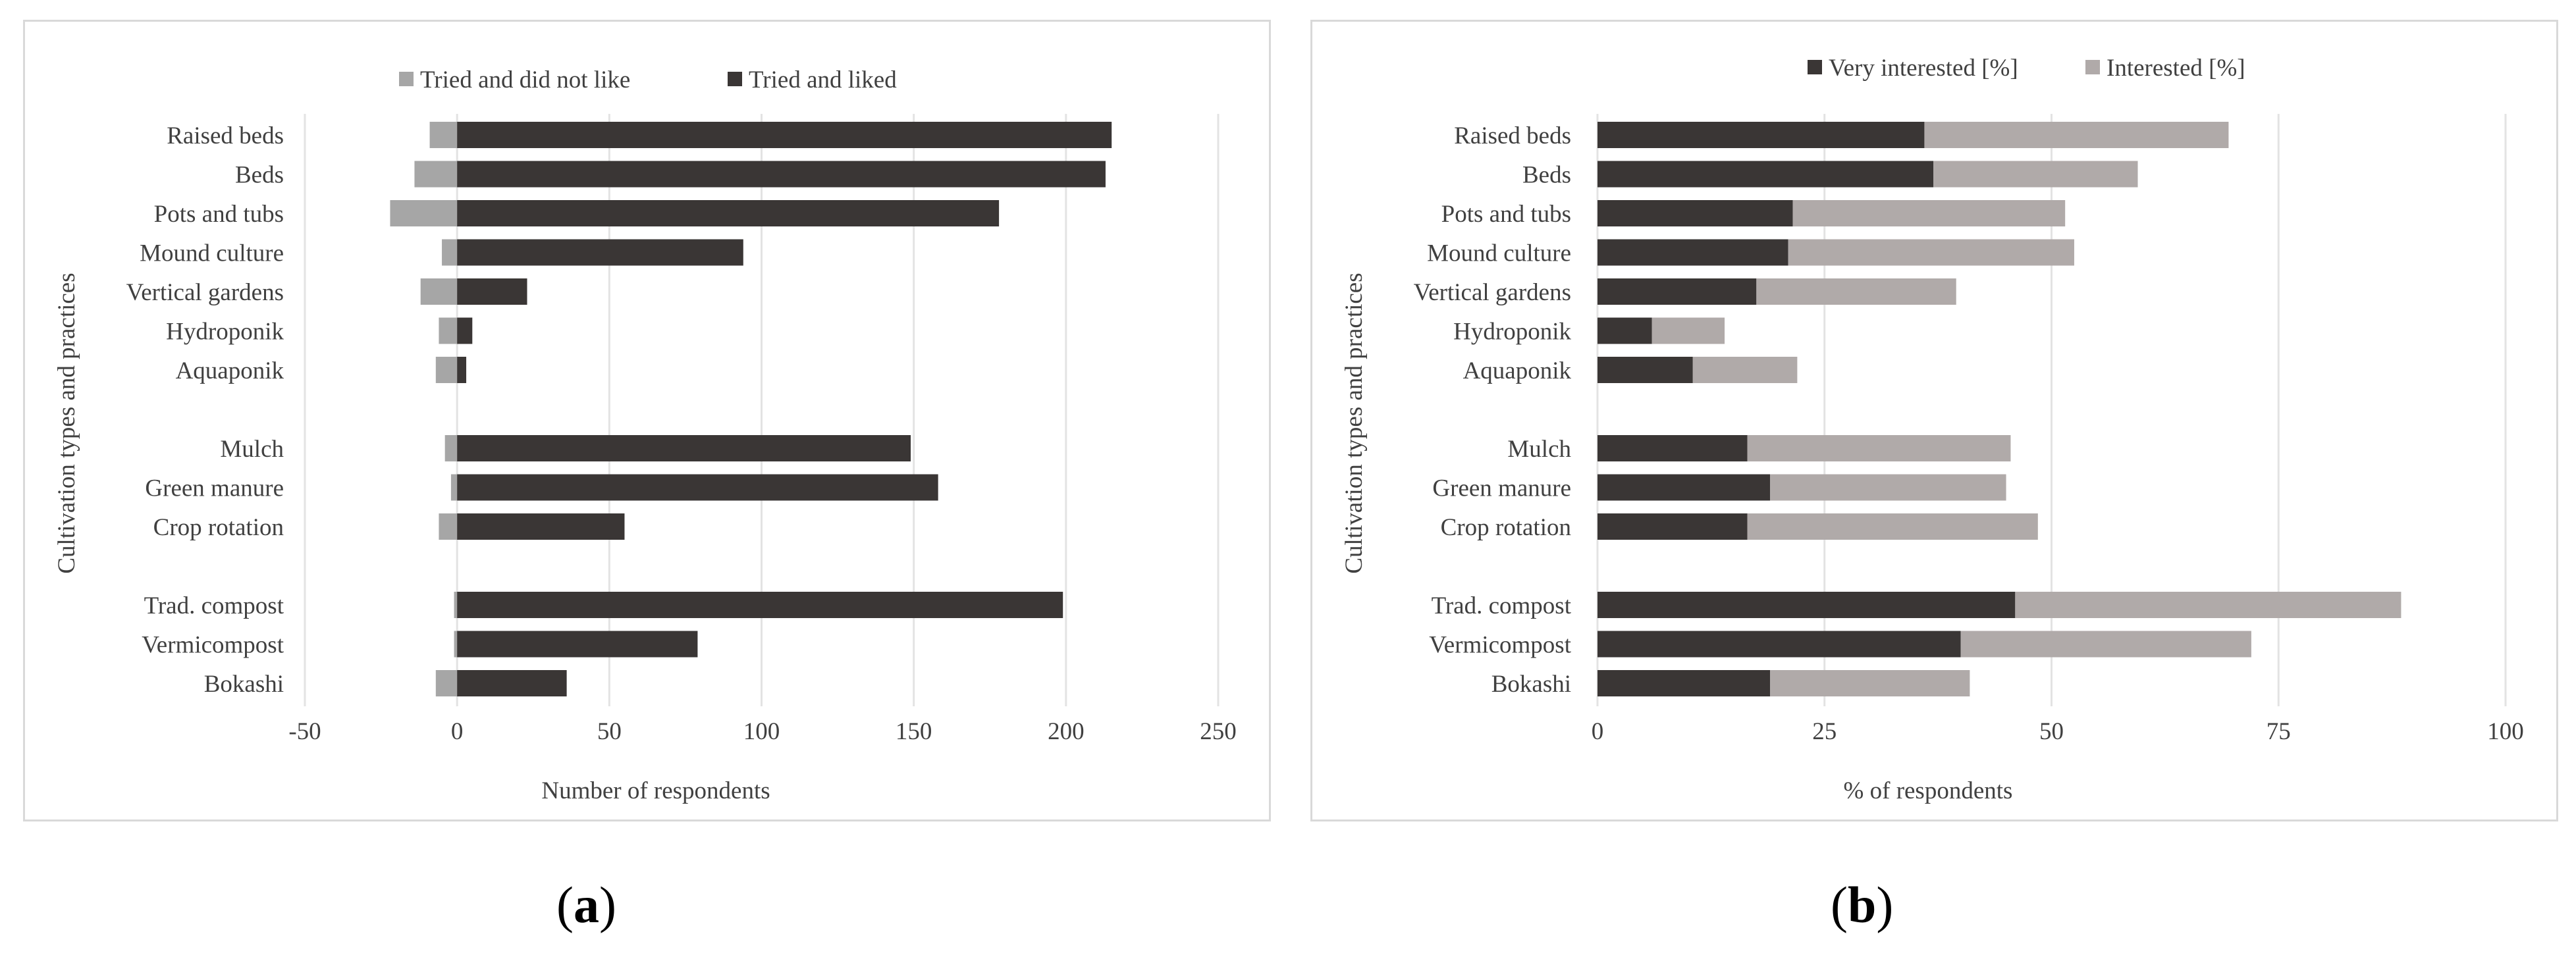 The image size is (2576, 963). Describe the element at coordinates (1645, 370) in the screenshot. I see `bar-very-interested-aquaponik` at that location.